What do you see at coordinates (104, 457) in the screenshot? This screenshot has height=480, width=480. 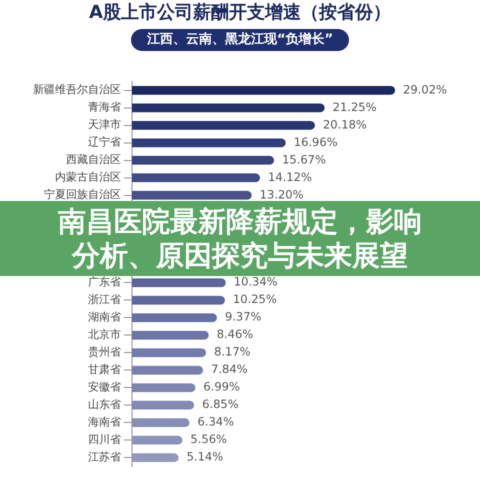 I see `y-tick-label: 江苏省` at bounding box center [104, 457].